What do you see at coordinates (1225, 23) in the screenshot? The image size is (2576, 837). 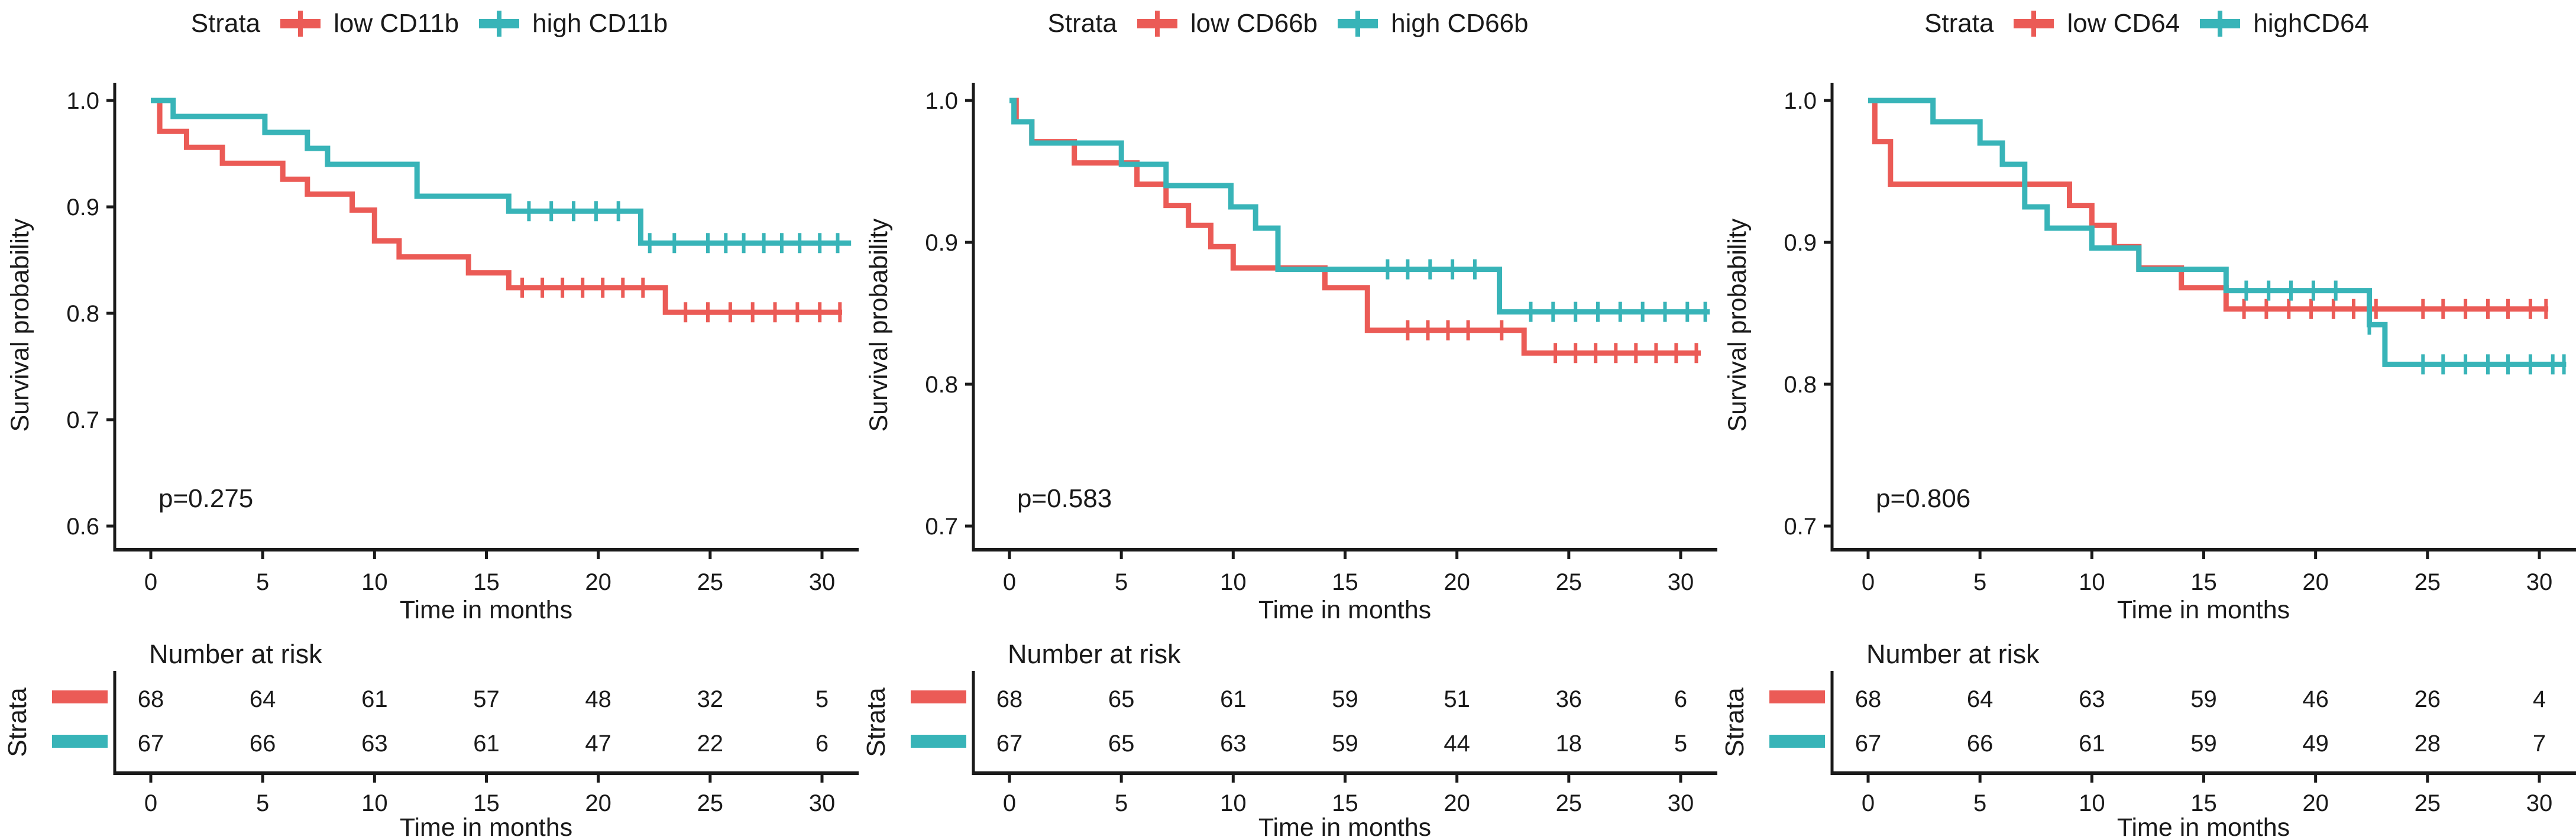 I see `legend-item-low-cd66b: low CD66b` at bounding box center [1225, 23].